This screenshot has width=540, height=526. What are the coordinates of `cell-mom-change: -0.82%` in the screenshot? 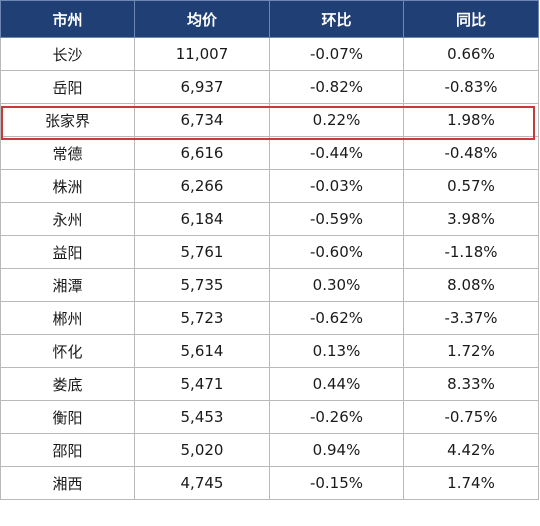 It's located at (336, 87).